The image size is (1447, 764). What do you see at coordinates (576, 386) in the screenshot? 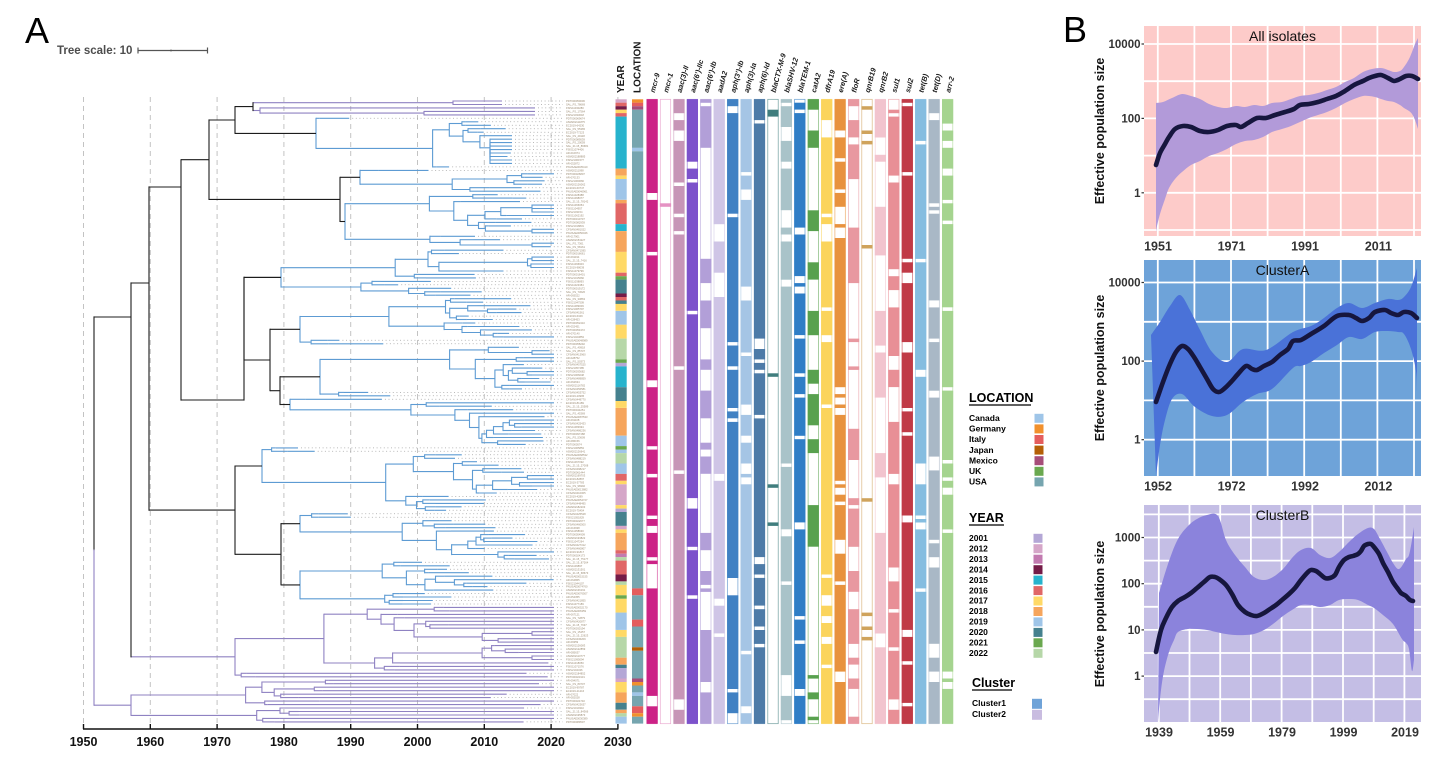
I see `svg-text: ASM202116782` at bounding box center [576, 386].